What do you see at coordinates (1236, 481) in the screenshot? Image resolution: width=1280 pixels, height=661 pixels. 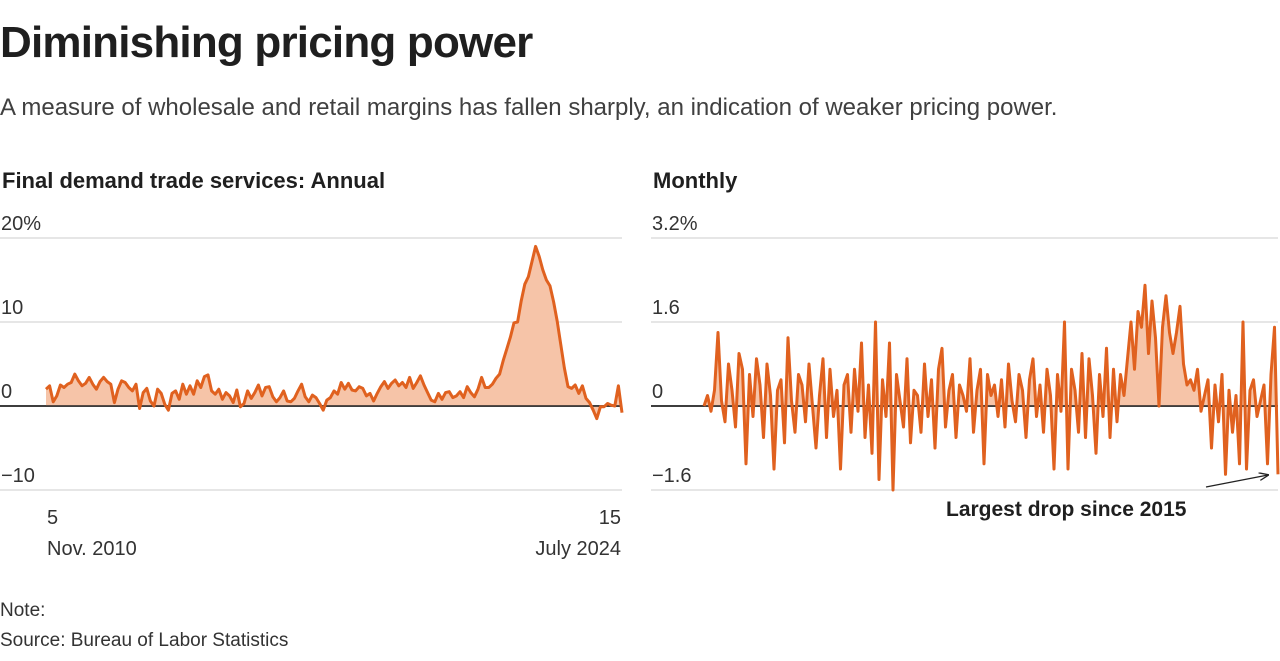 I see `annotation-arrow` at bounding box center [1236, 481].